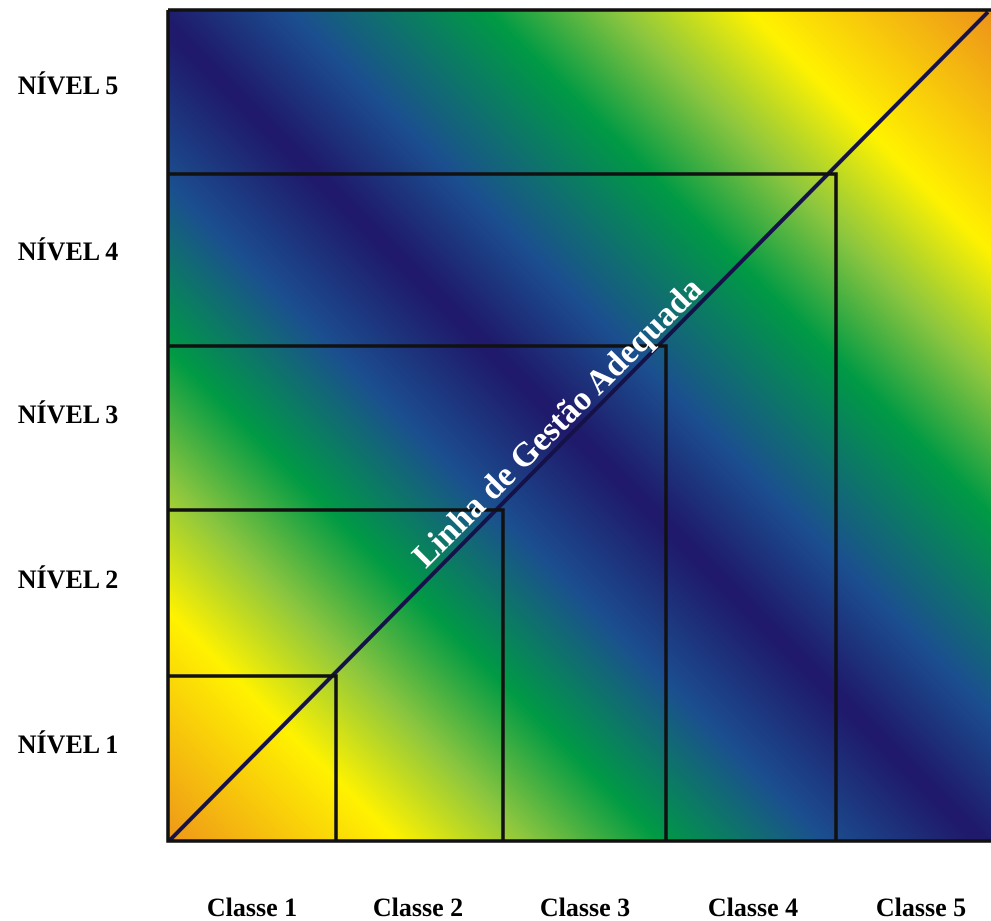 Image resolution: width=991 pixels, height=921 pixels. What do you see at coordinates (253, 757) in the screenshot?
I see `level-1-frame` at bounding box center [253, 757].